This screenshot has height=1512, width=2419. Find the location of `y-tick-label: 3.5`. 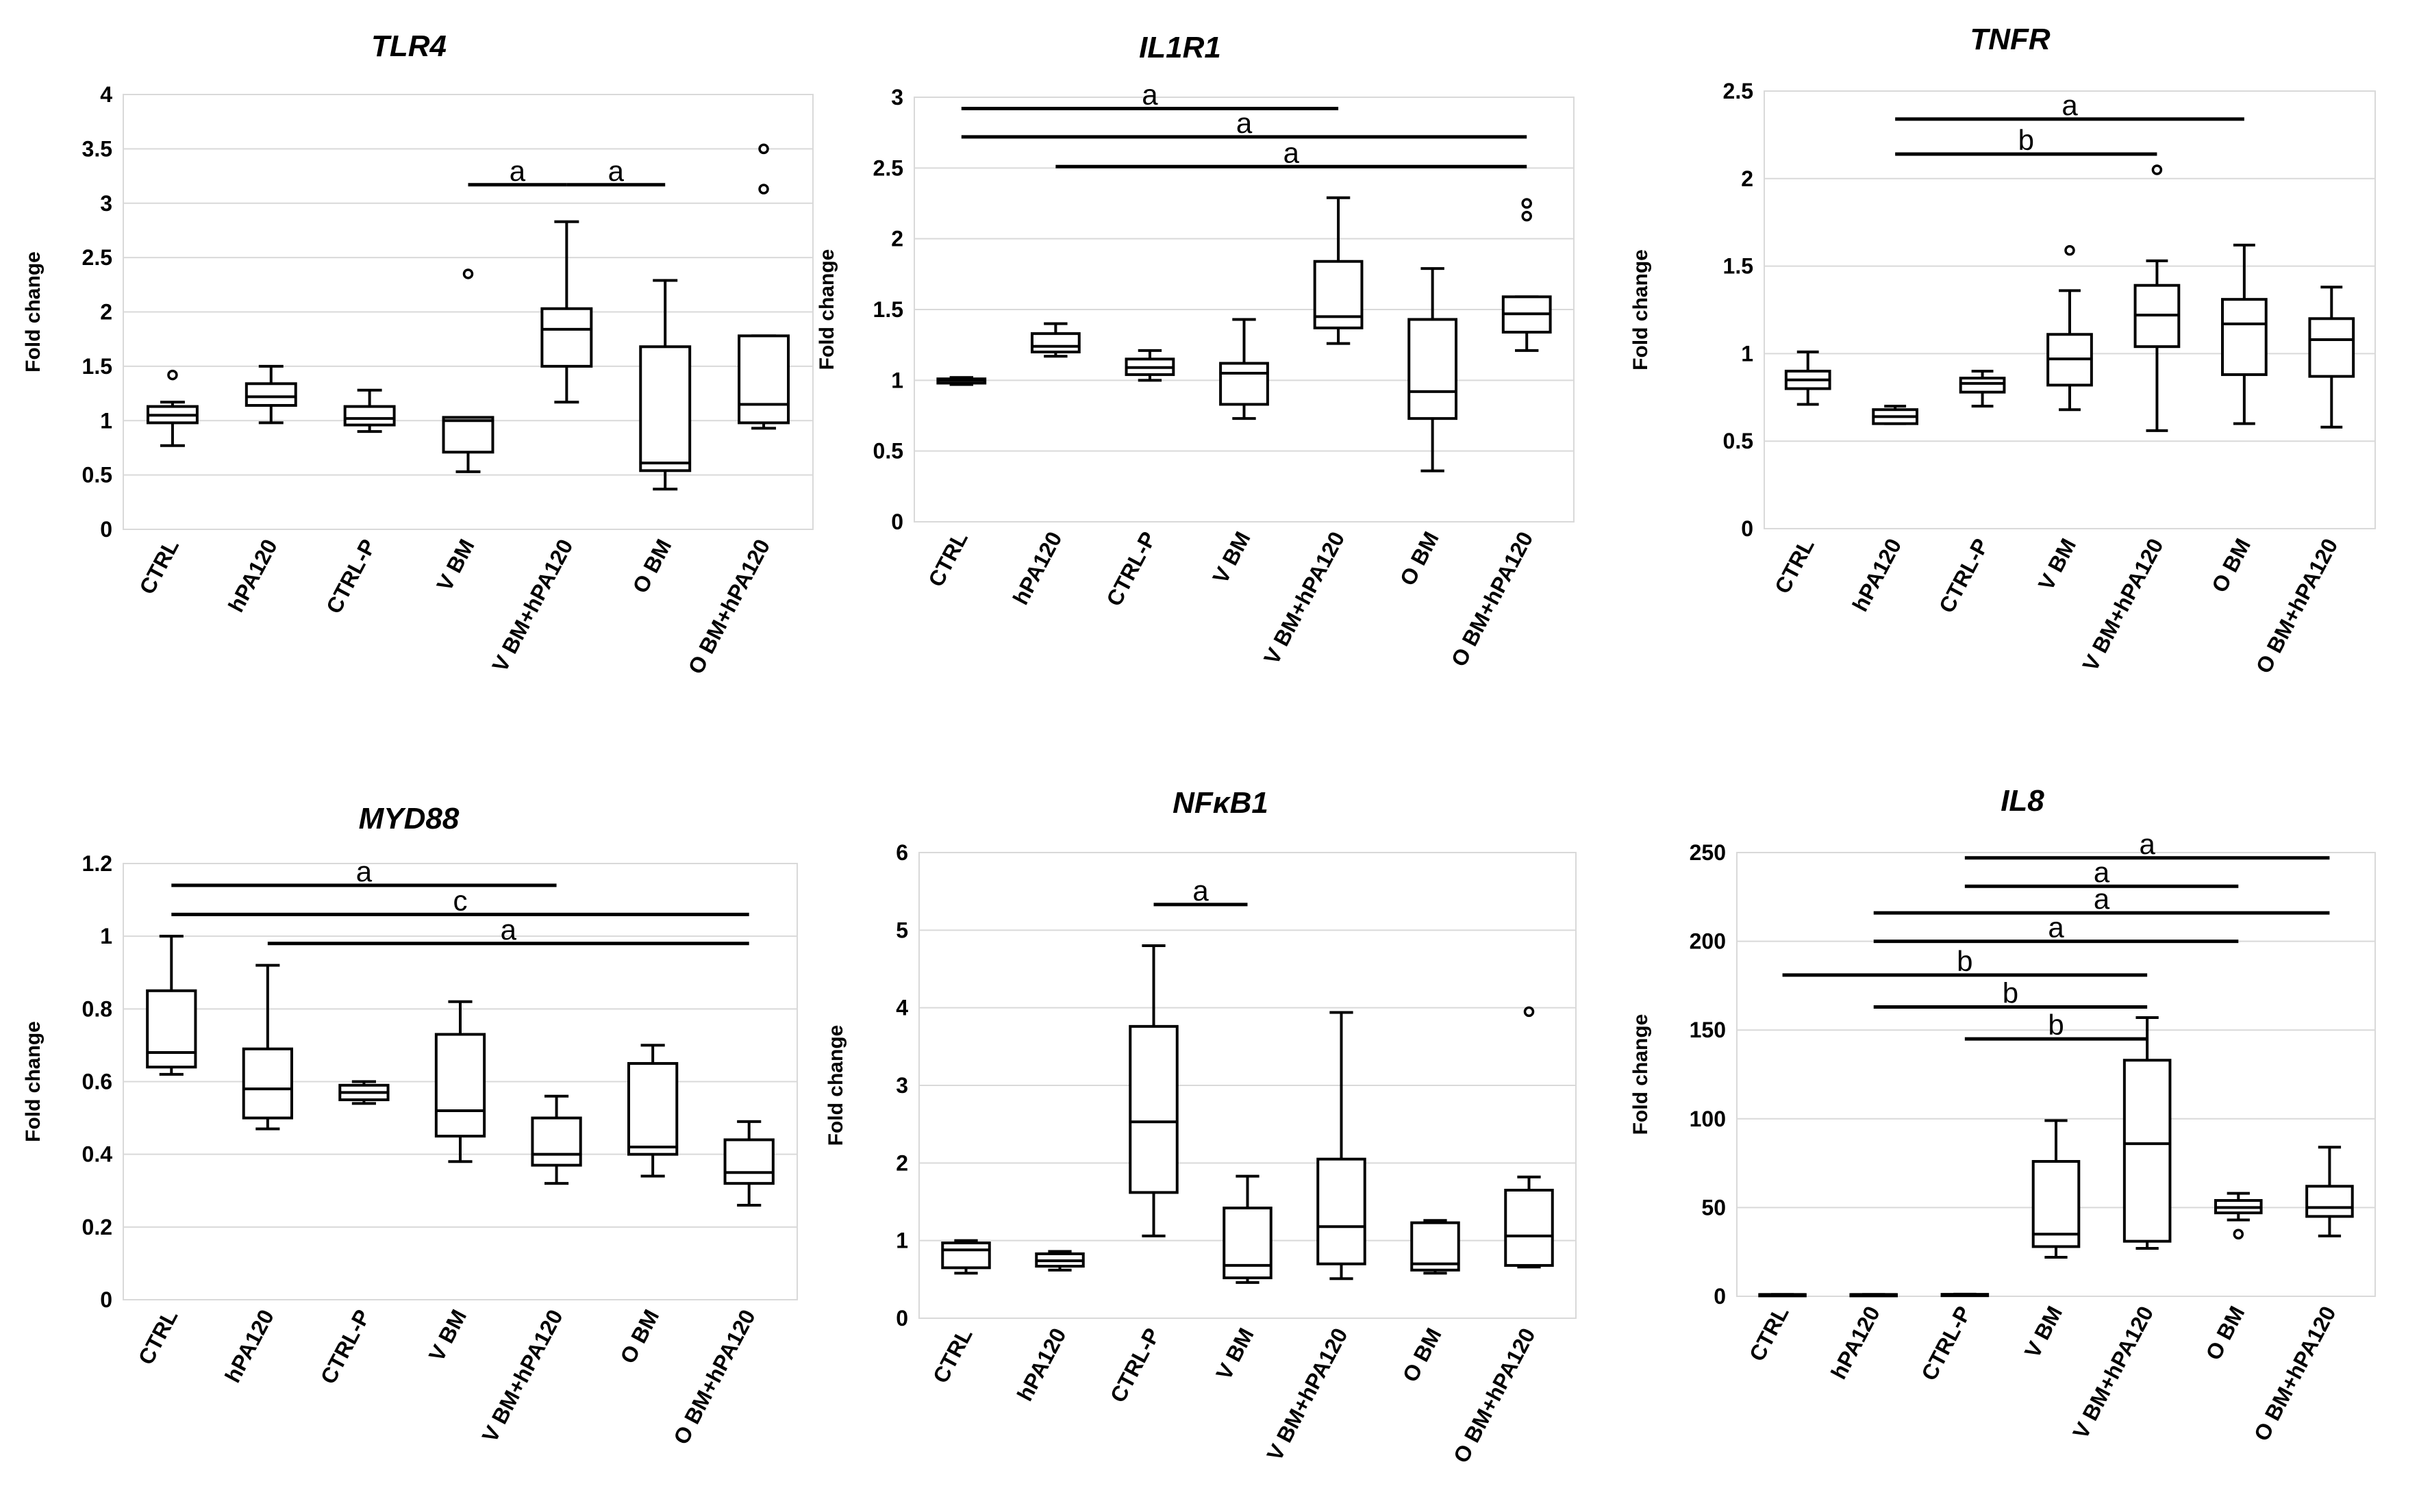

y-tick-label: 3.5 is located at coordinates (97, 148).